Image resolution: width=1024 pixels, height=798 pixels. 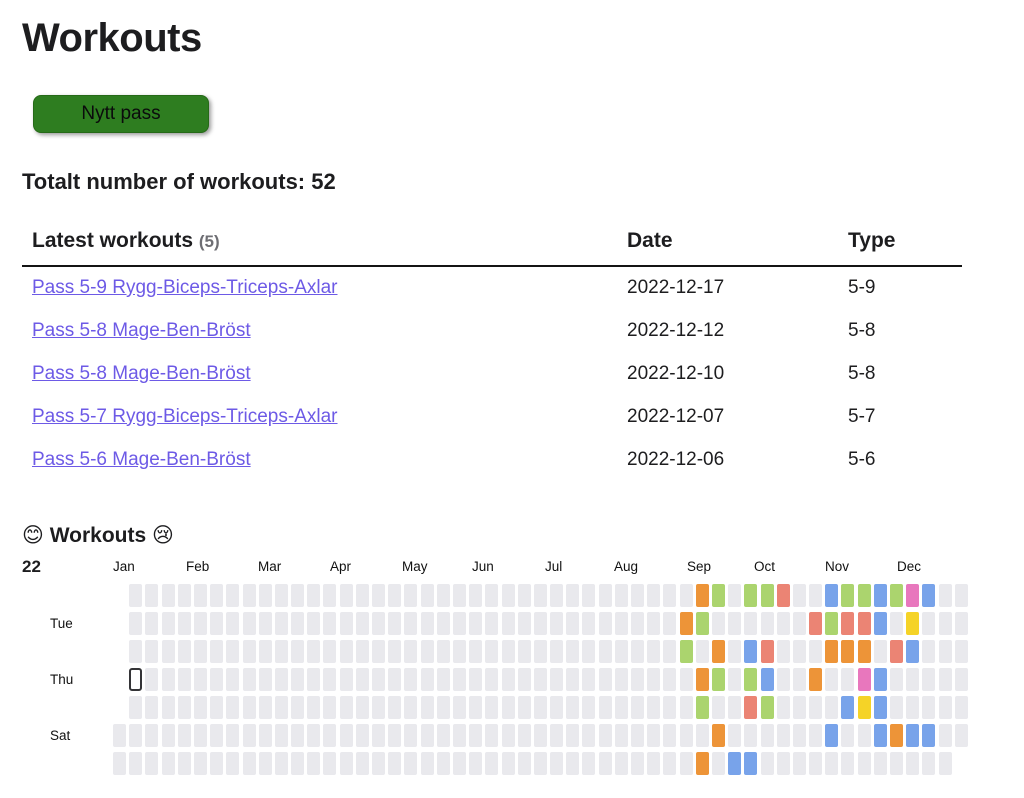 What do you see at coordinates (185, 416) in the screenshot?
I see `workout-link: Pass 5-7 Rygg-Biceps-Triceps-Axlar` at bounding box center [185, 416].